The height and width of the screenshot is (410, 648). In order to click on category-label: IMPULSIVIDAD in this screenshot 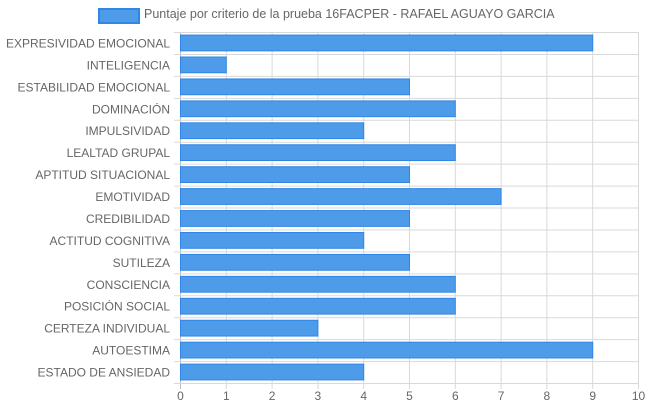, I will do `click(127, 131)`.